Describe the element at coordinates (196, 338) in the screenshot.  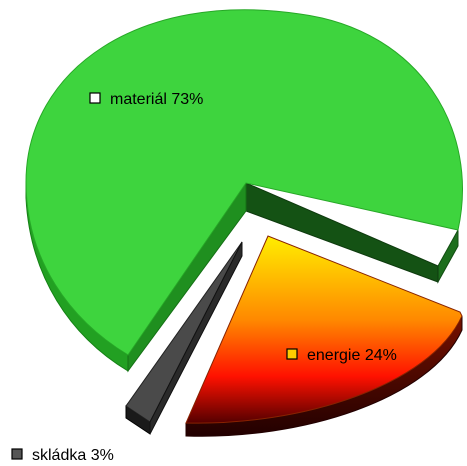
I see `slice-landfill-edge` at that location.